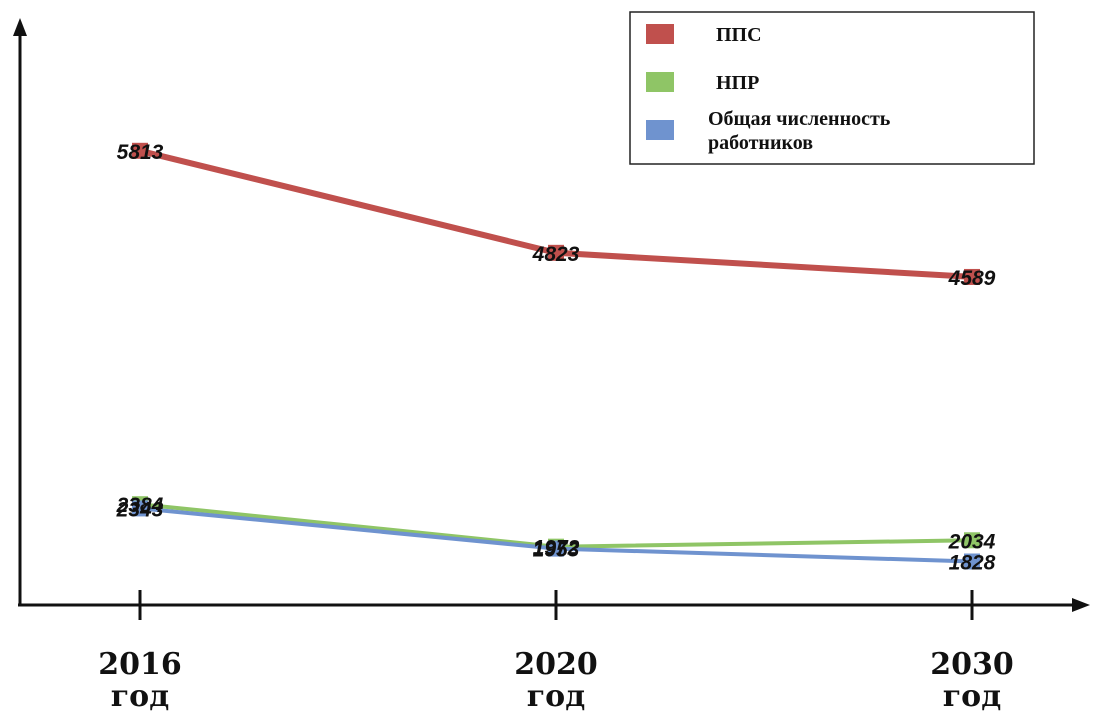 The image size is (1095, 718). I want to click on x-tick-label: 2030, so click(972, 664).